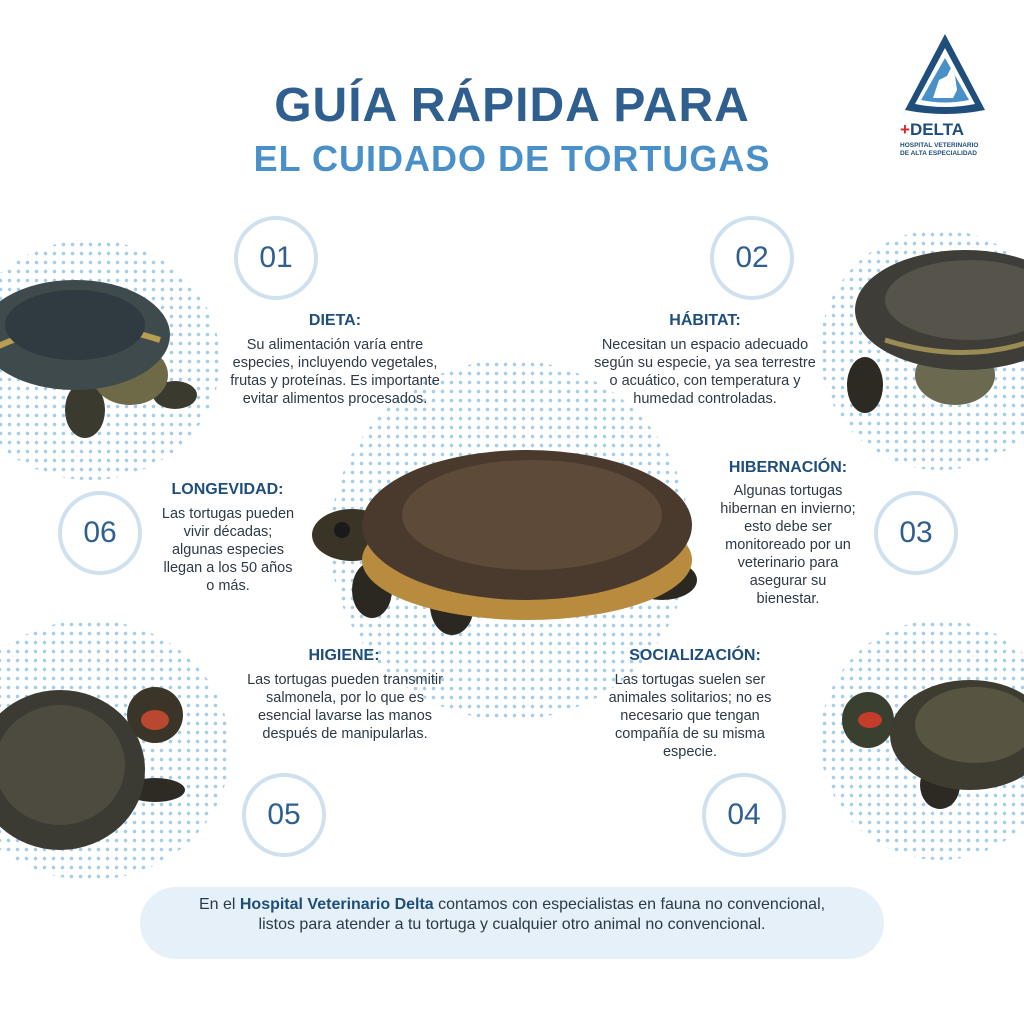 The image size is (1024, 1019). Describe the element at coordinates (788, 467) in the screenshot. I see `section-title-hibernacion: HIBERNACIÓN:` at that location.